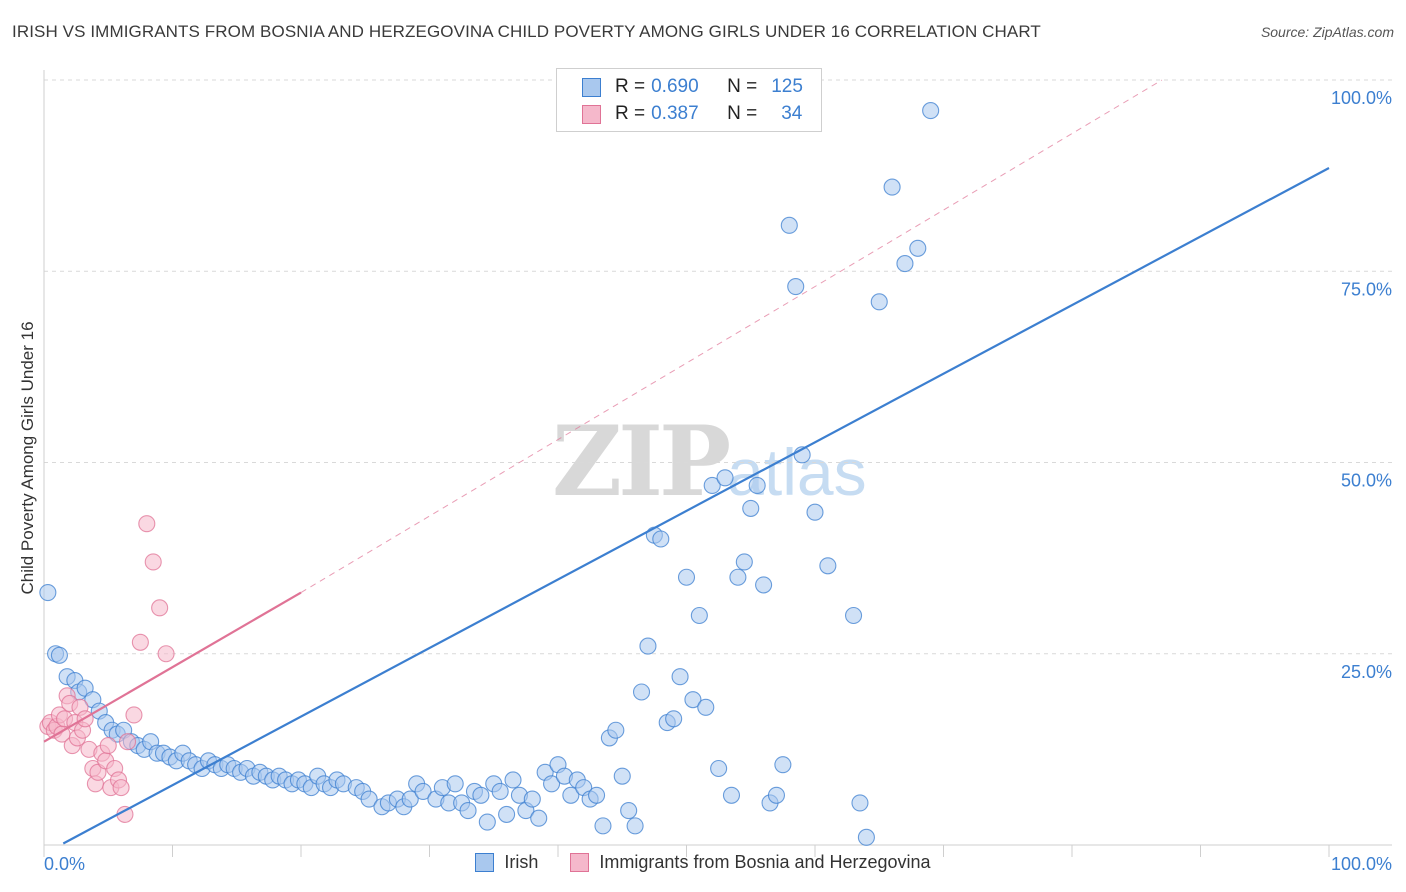 This screenshot has height=892, width=1406. Describe the element at coordinates (1366, 289) in the screenshot. I see `y-tick-label: 75.0%` at that location.